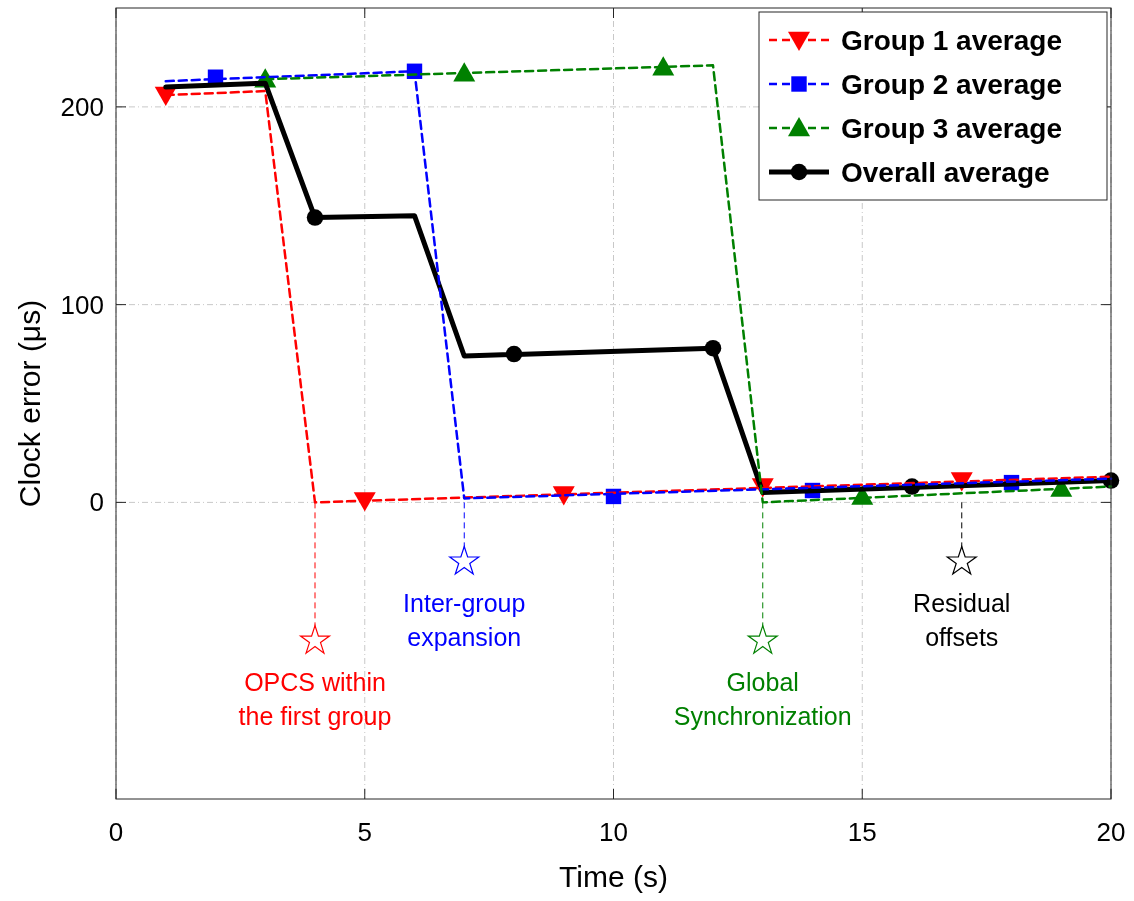 The image size is (1134, 901). Describe the element at coordinates (464, 619) in the screenshot. I see `annotation: Inter-group expansion` at that location.